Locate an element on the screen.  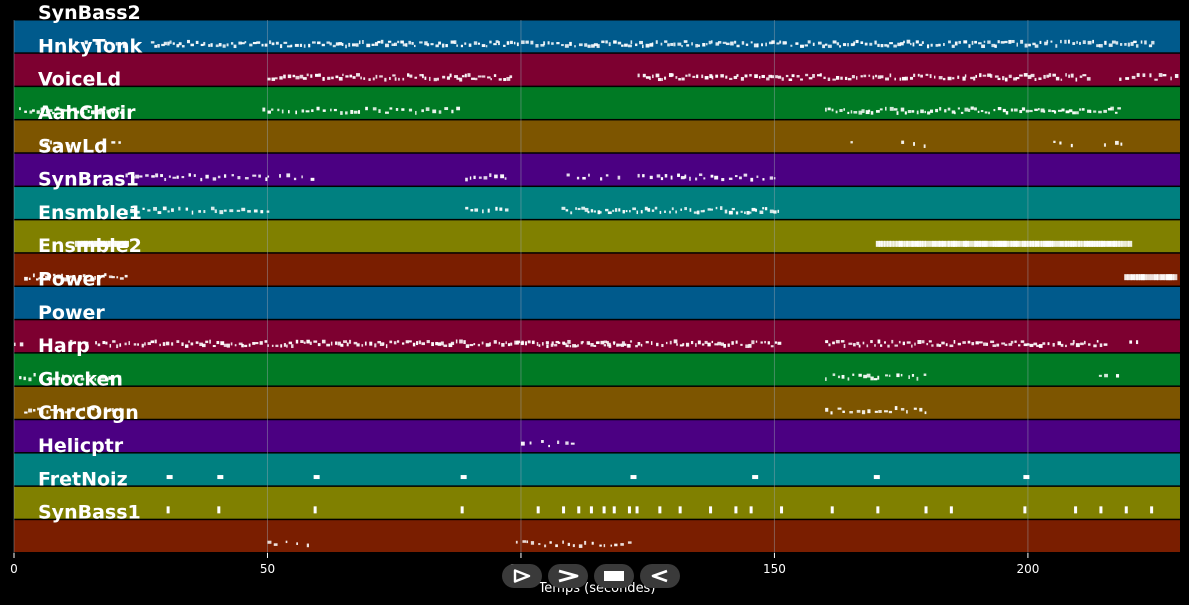
rewind-button is located at coordinates (660, 576).